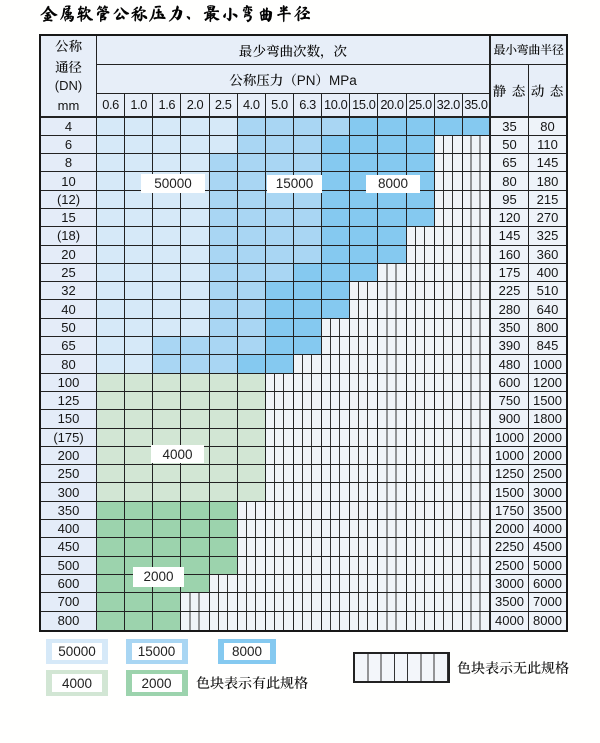  I want to click on cell-dn800-p20.0-nospec, so click(392, 620).